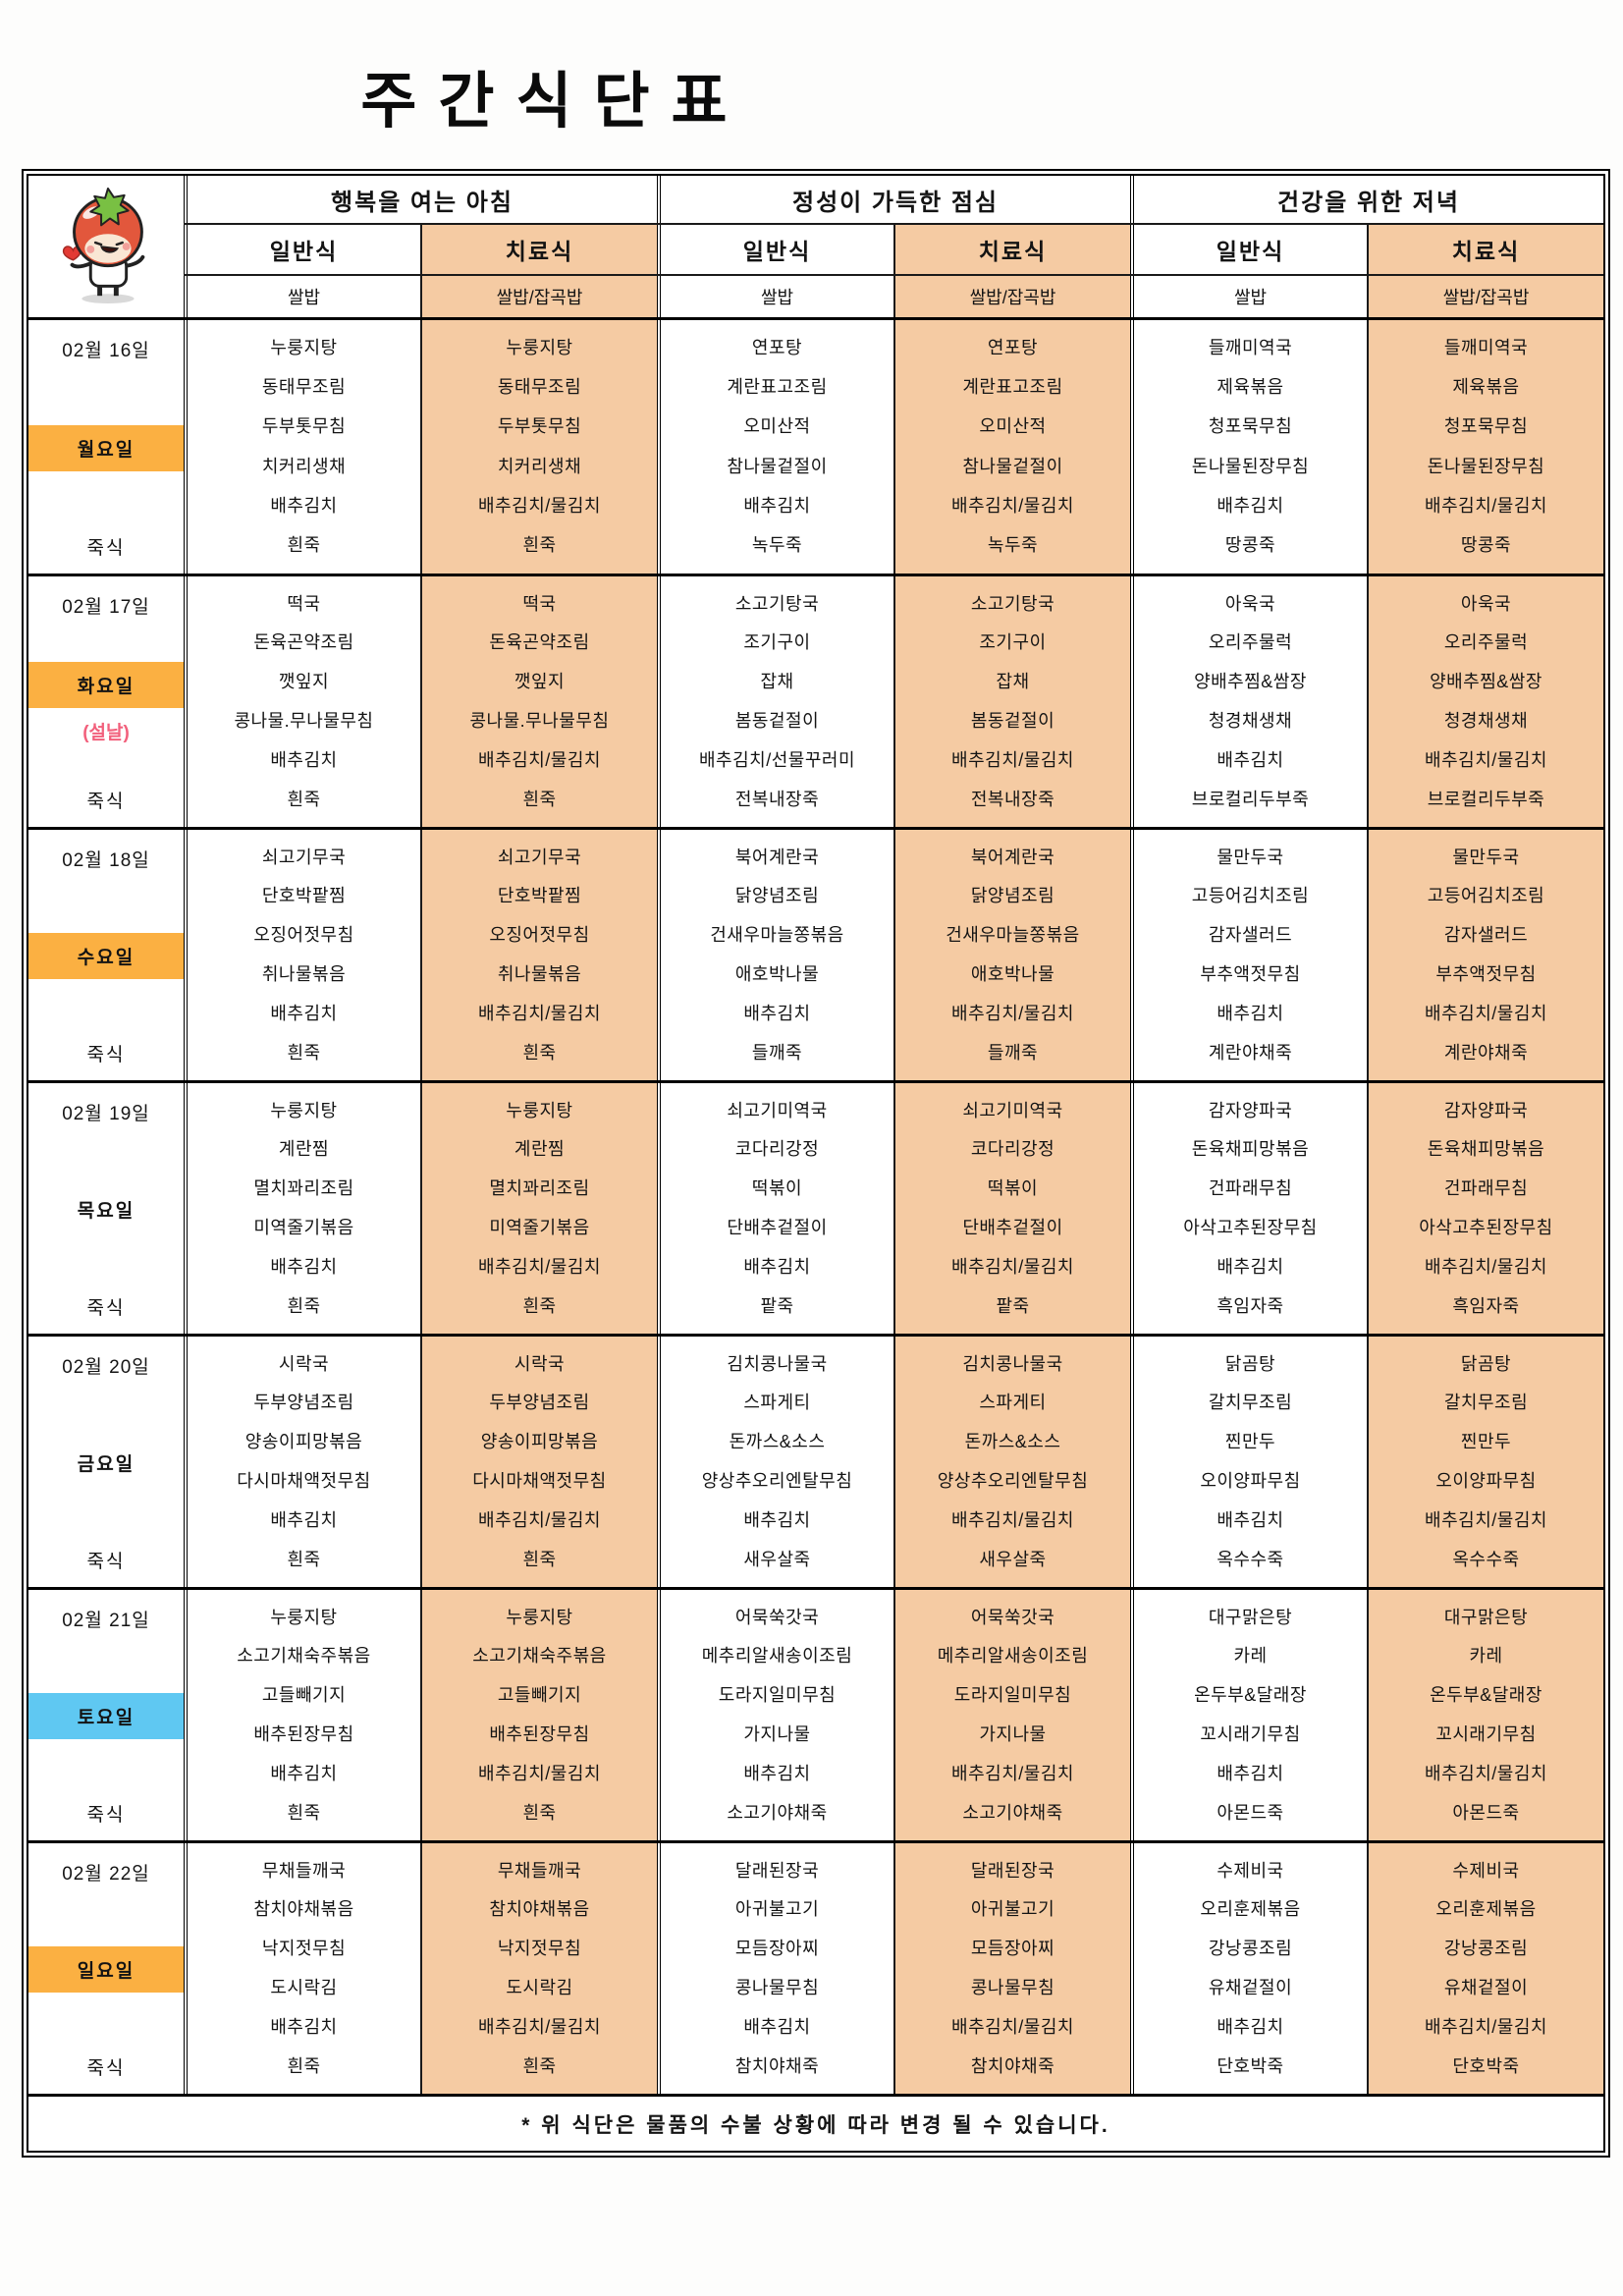 This screenshot has height=2296, width=1623. Describe the element at coordinates (304, 1481) in the screenshot. I see `menu-item: 다시마채액젓무침` at that location.